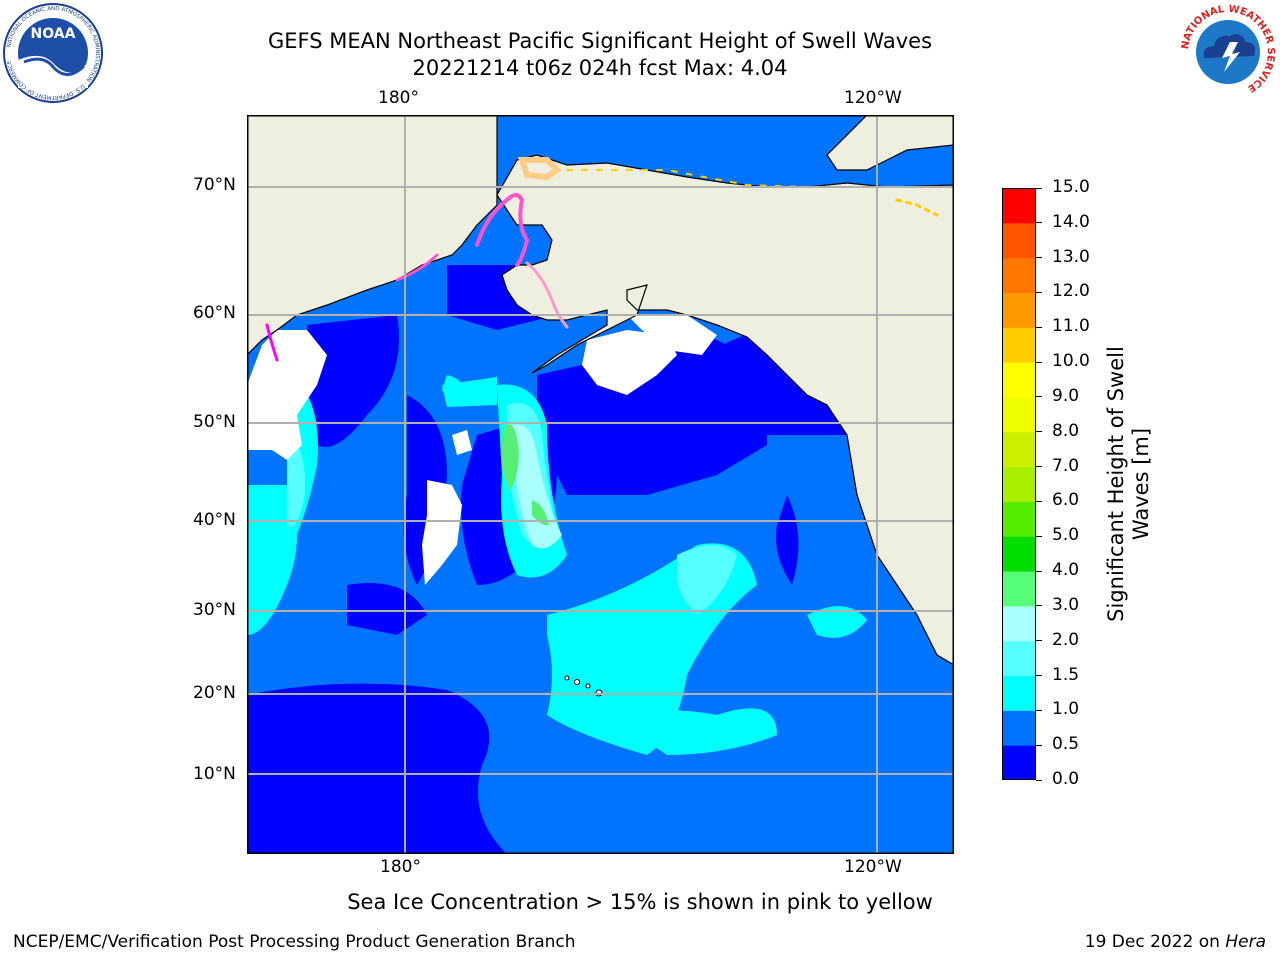 The width and height of the screenshot is (1280, 960). I want to click on lat-tick-40n: 40°N, so click(214, 520).